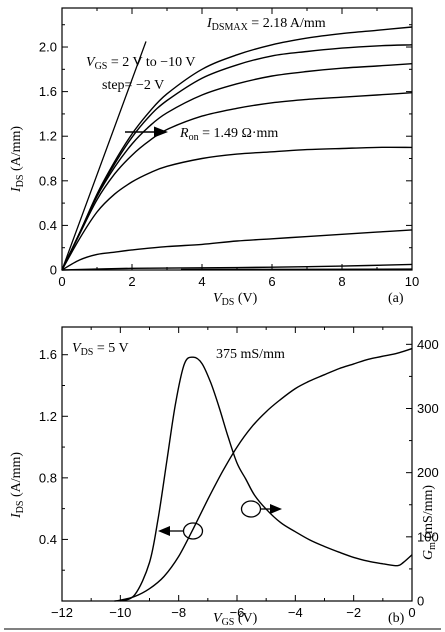 The height and width of the screenshot is (632, 445). I want to click on x-tick-label: −12, so click(62, 612).